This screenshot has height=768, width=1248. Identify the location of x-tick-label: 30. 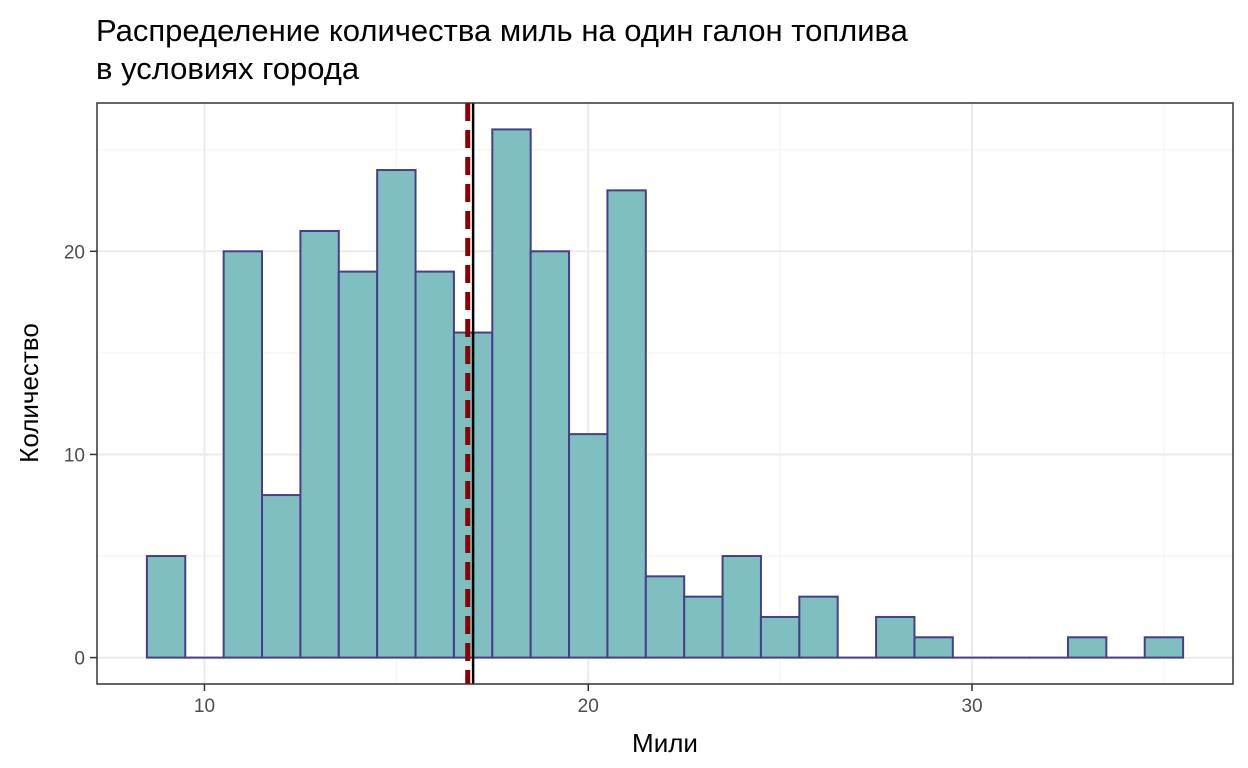
(971, 706).